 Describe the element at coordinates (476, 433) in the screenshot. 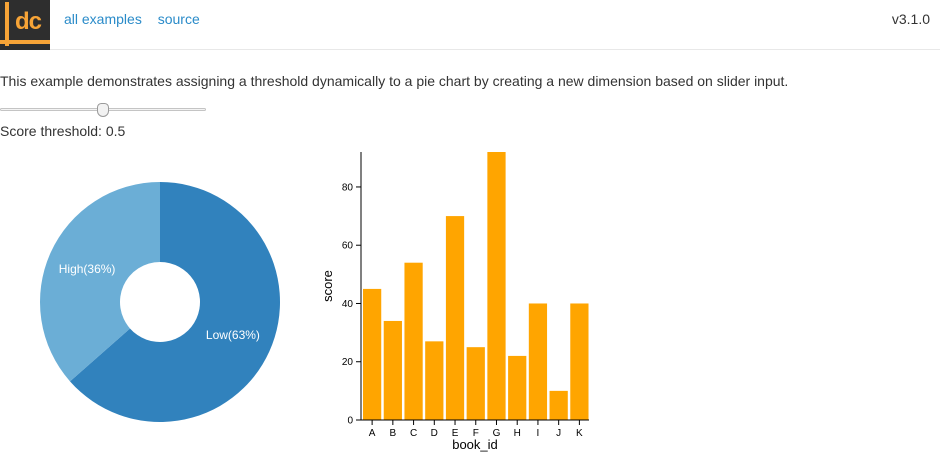

I see `x-tick-label-F: F` at that location.